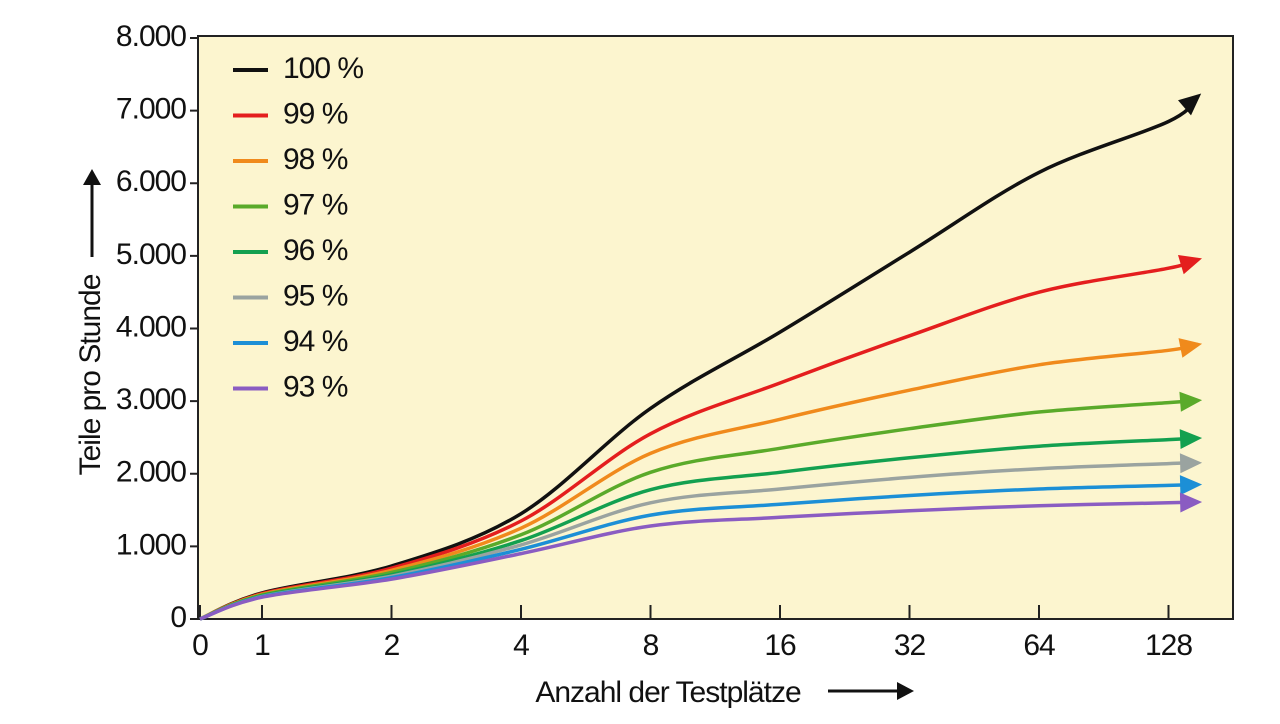 This screenshot has width=1280, height=724. What do you see at coordinates (910, 645) in the screenshot?
I see `x-tick-label: 32` at bounding box center [910, 645].